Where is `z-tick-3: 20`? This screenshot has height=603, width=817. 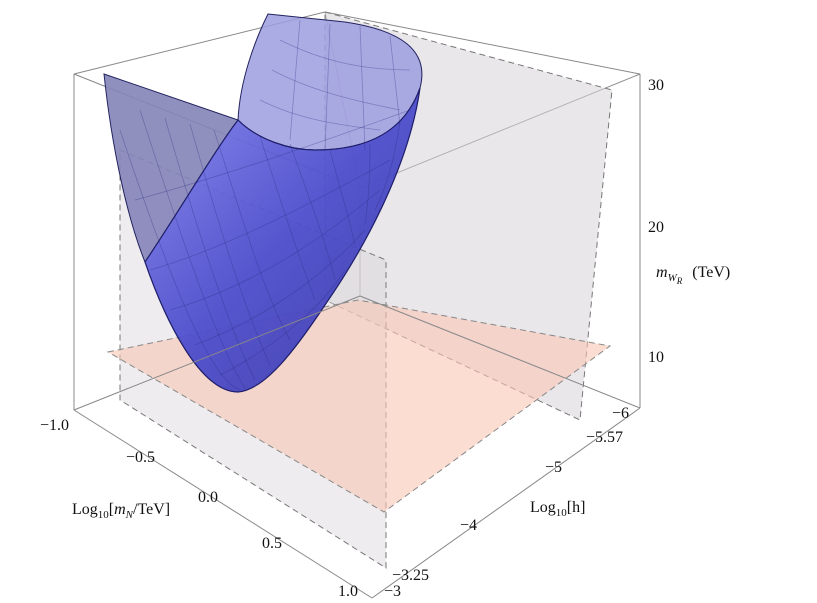 z-tick-3: 20 is located at coordinates (656, 227).